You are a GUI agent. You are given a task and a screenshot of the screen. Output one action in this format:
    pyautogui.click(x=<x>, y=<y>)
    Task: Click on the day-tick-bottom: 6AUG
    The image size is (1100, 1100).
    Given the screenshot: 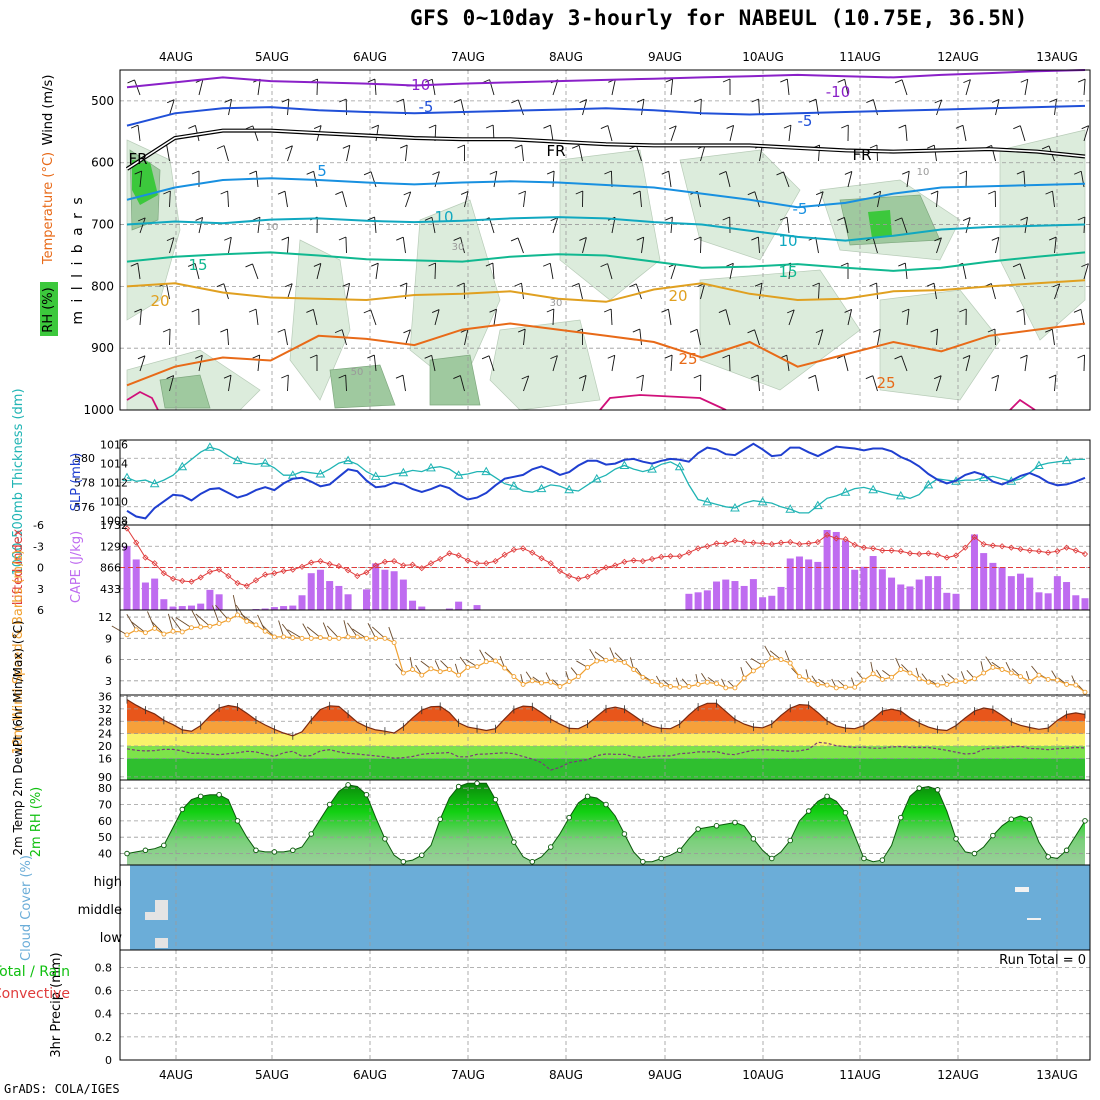 What is the action you would take?
    pyautogui.click(x=370, y=1075)
    